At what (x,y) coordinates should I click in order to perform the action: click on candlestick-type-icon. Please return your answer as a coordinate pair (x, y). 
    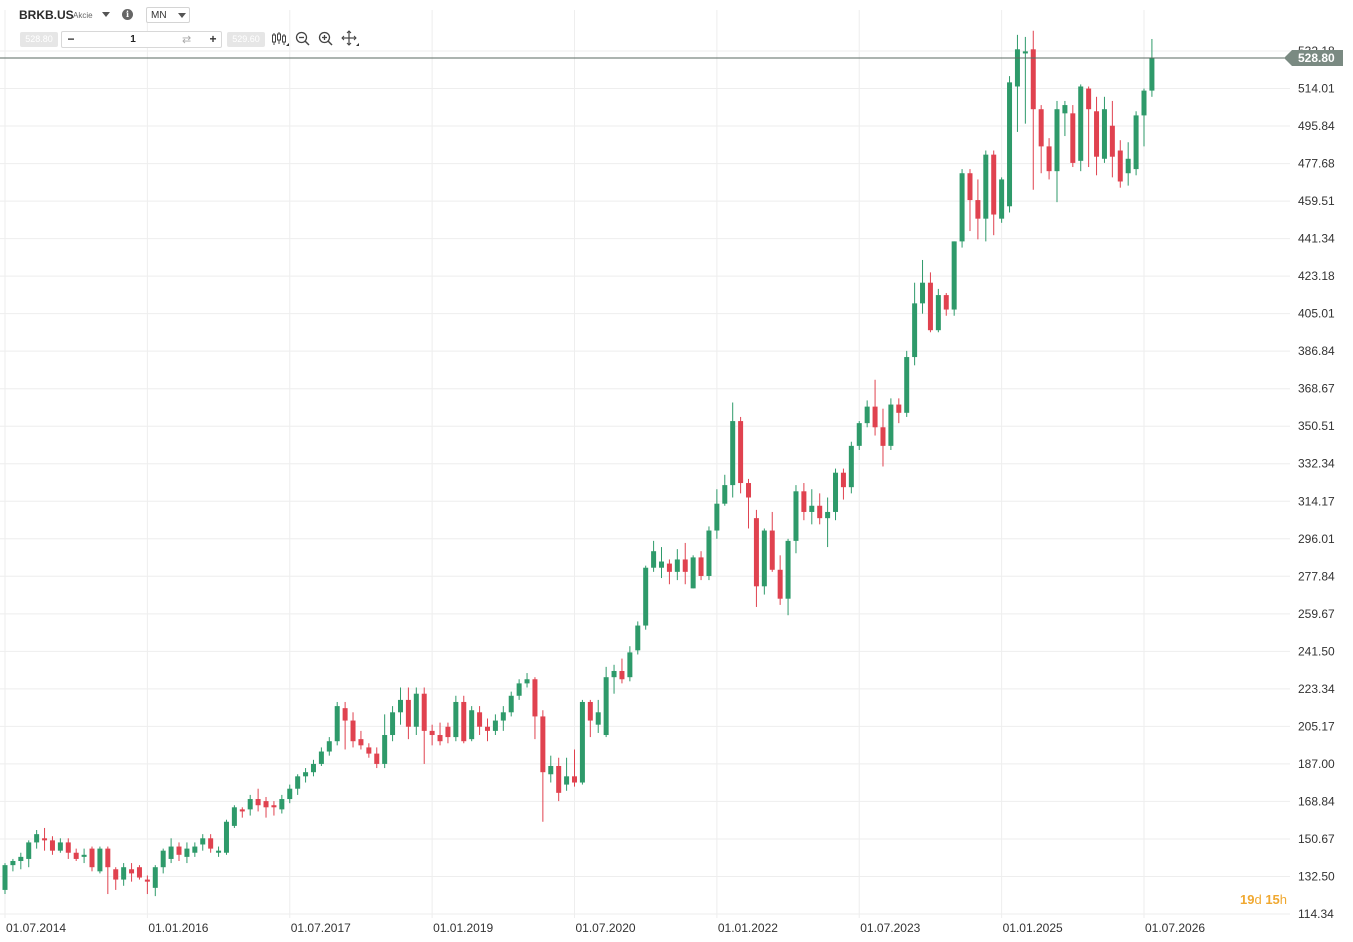
    Looking at the image, I should click on (280, 39).